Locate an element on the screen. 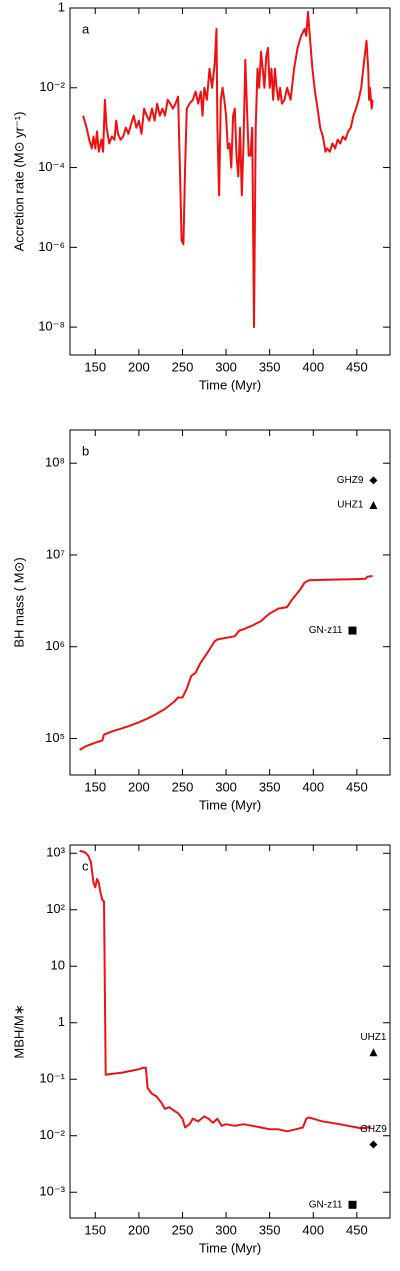 This screenshot has width=400, height=1271. y-tick-label: 10⁵ is located at coordinates (55, 737).